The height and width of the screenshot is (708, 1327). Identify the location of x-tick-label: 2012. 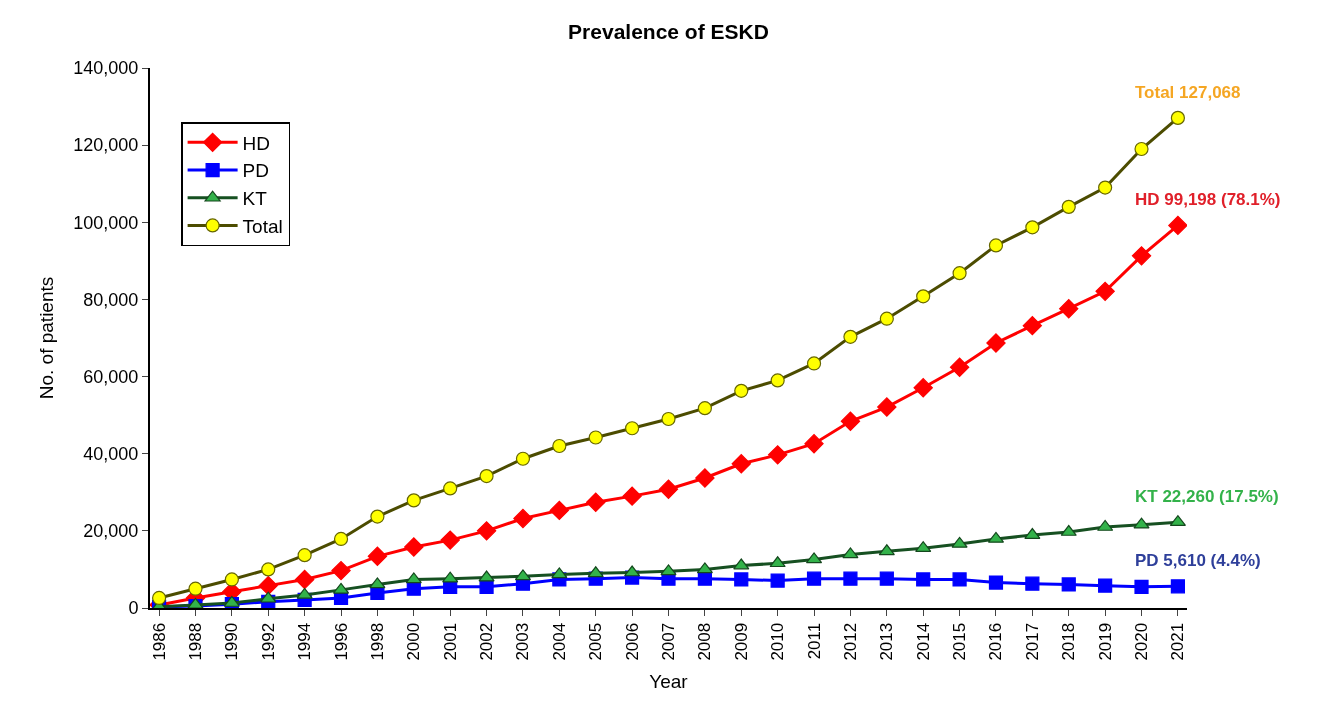
(850, 641).